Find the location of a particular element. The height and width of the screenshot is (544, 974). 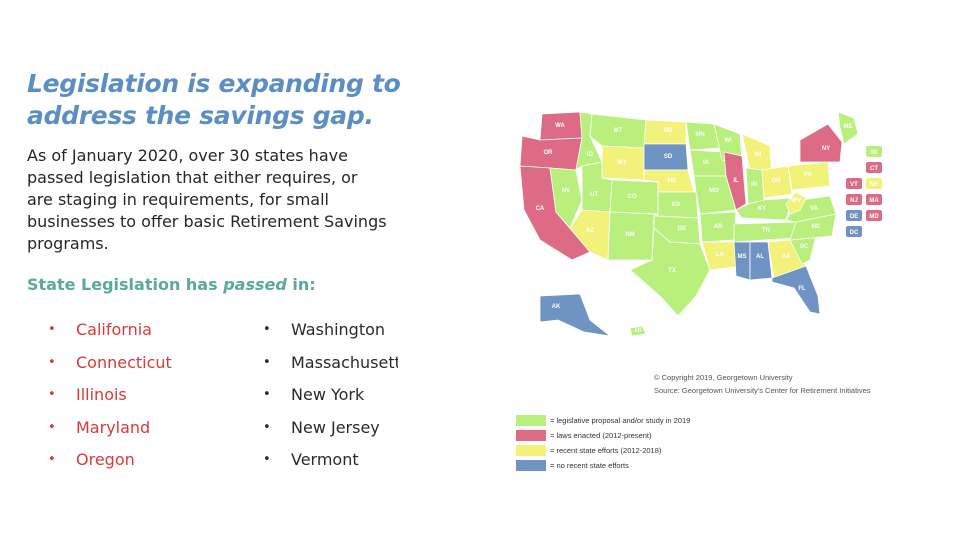

state-shape-wv is located at coordinates (796, 203).